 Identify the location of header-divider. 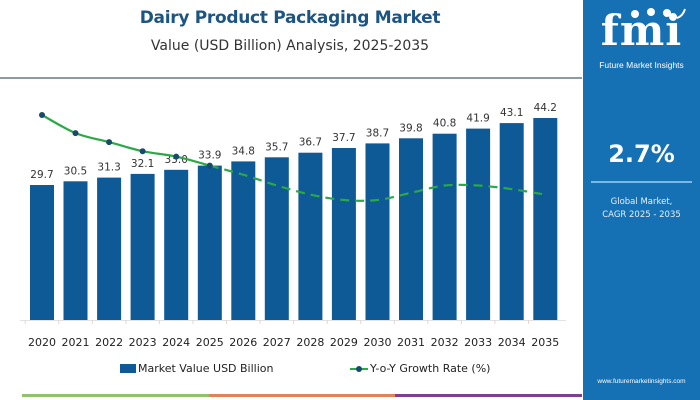
(291, 78).